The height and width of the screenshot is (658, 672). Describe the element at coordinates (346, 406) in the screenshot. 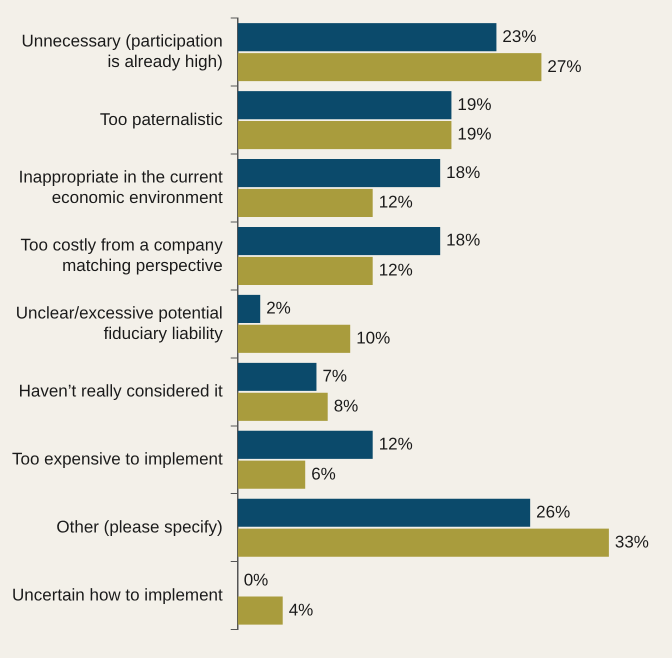

I see `data-label: 8%` at that location.